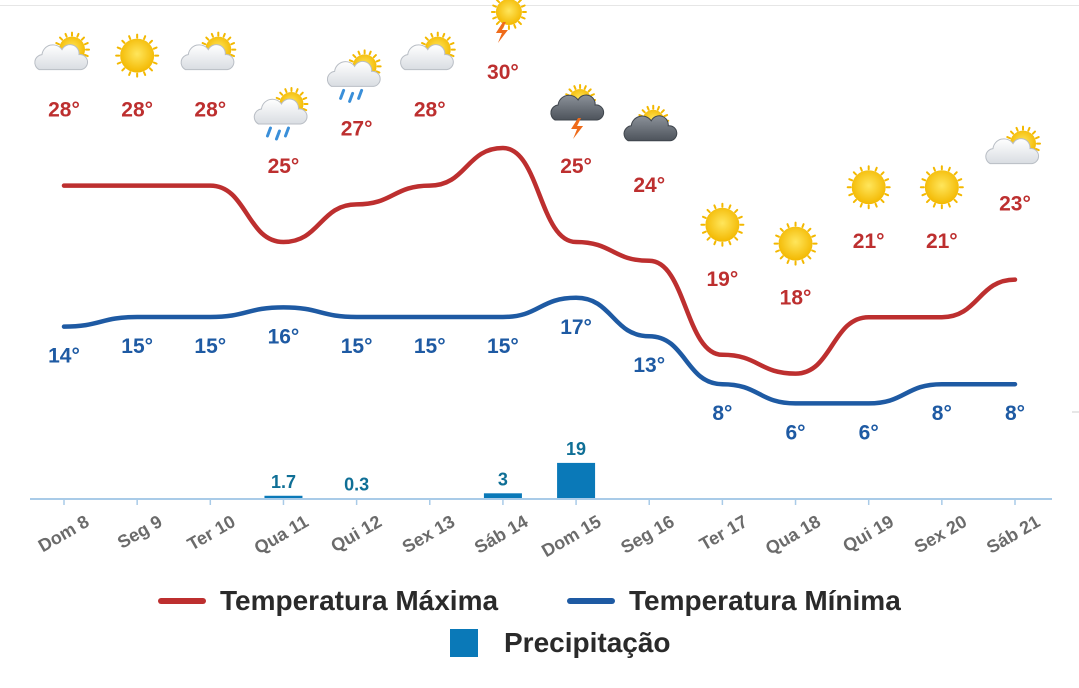  What do you see at coordinates (649, 365) in the screenshot?
I see `min-temp-label: 13°` at bounding box center [649, 365].